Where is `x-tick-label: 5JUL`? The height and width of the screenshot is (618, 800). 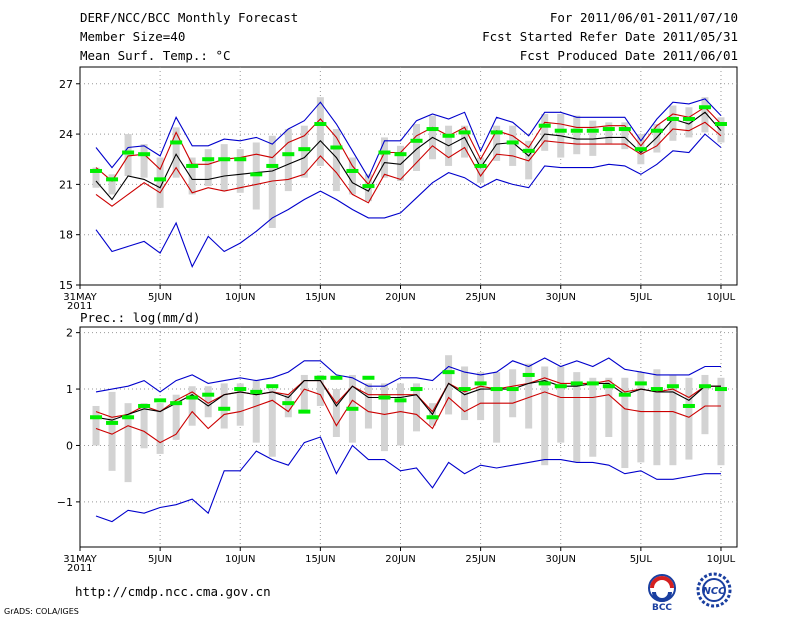 x-tick-label: 5JUL is located at coordinates (641, 559).